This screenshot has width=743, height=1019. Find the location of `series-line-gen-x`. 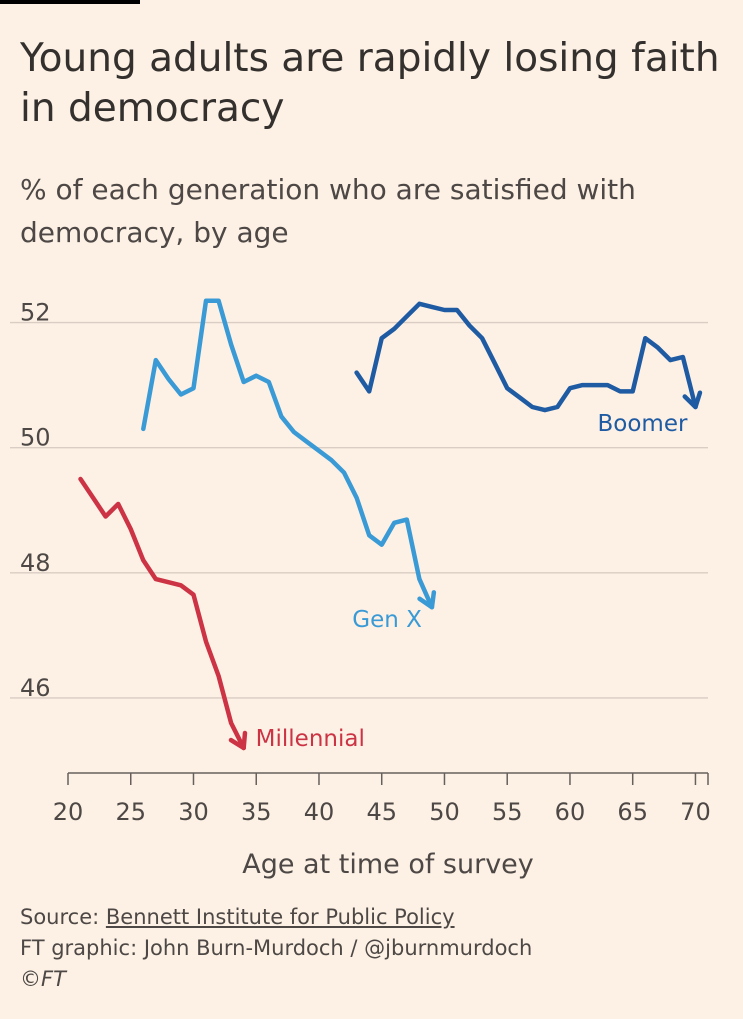

series-line-gen-x is located at coordinates (288, 454).